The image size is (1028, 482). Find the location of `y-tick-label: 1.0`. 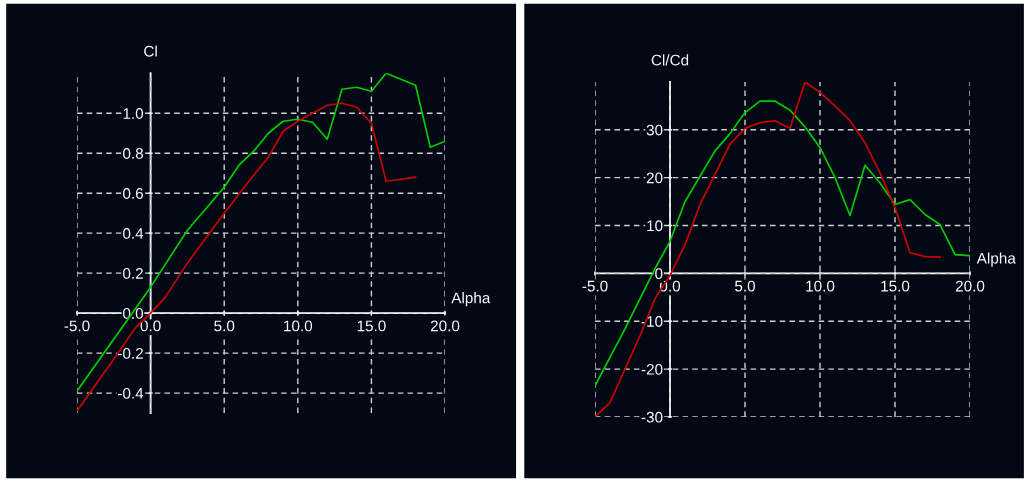

y-tick-label: 1.0 is located at coordinates (133, 113).